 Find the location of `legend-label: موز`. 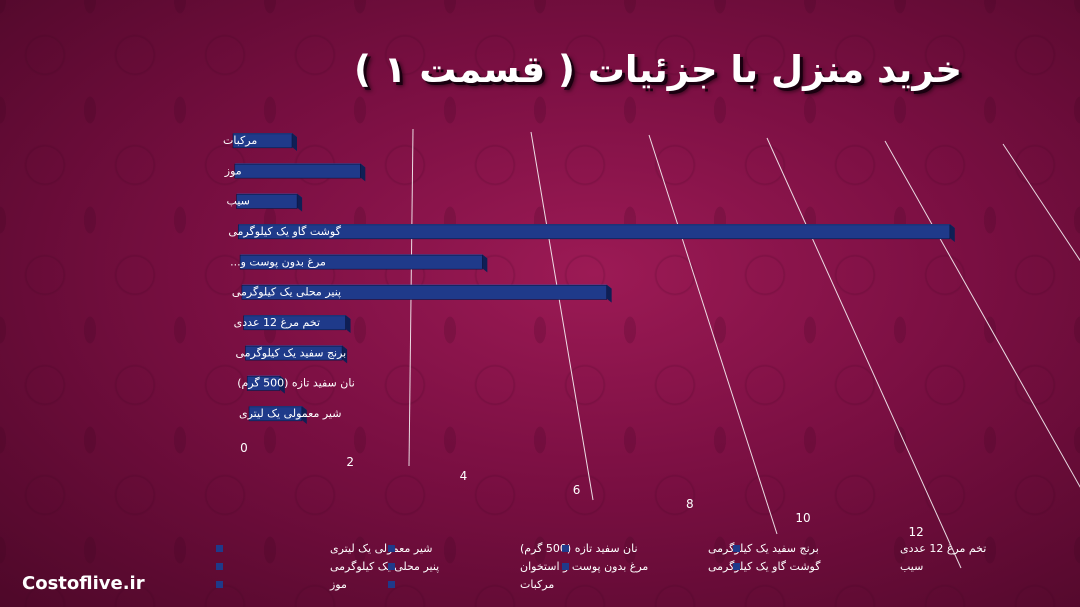

legend-label: موز is located at coordinates (338, 584).